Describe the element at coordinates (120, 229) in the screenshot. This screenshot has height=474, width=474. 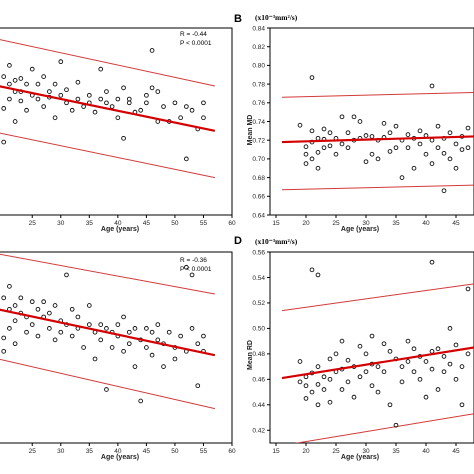
I see `panel-a-xlabel: Age (years)` at that location.